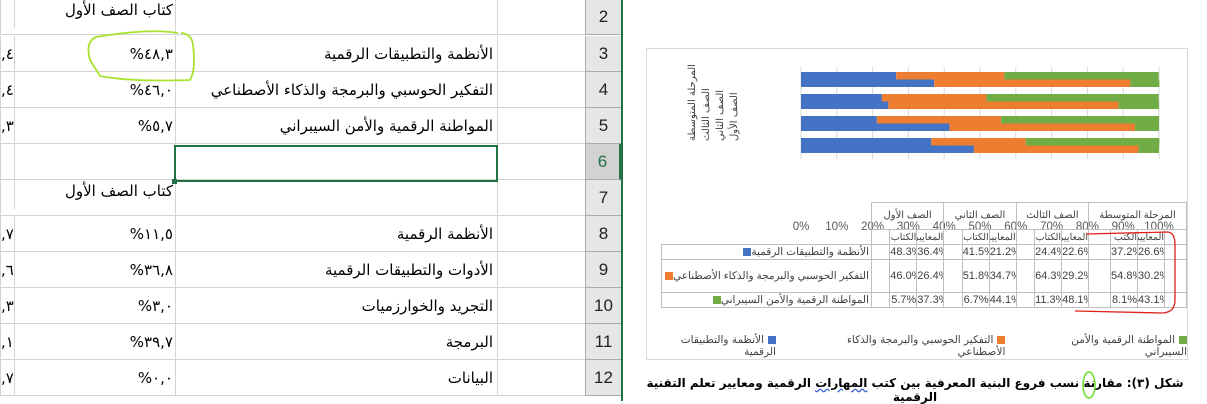  I want to click on table-corner, so click(767, 224).